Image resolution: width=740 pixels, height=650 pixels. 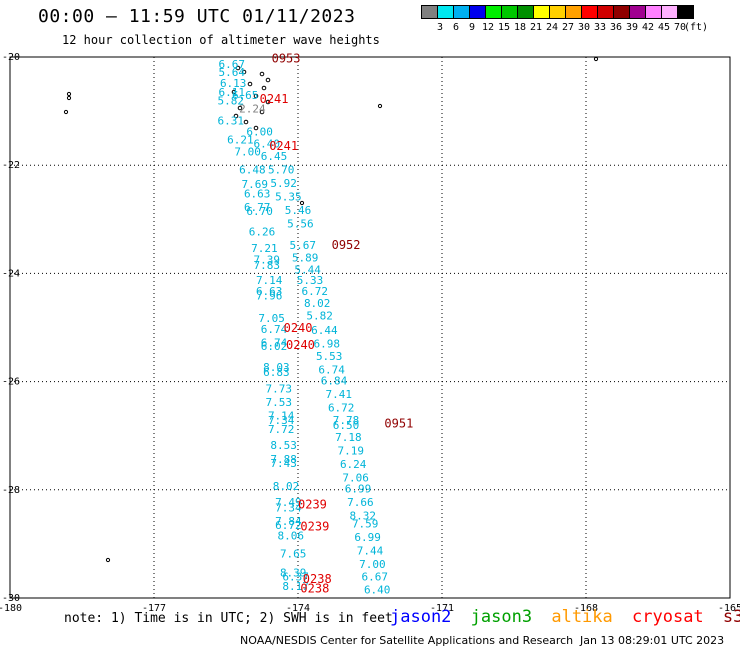 I want to click on wave-height-label: 6.13, so click(x=233, y=83).